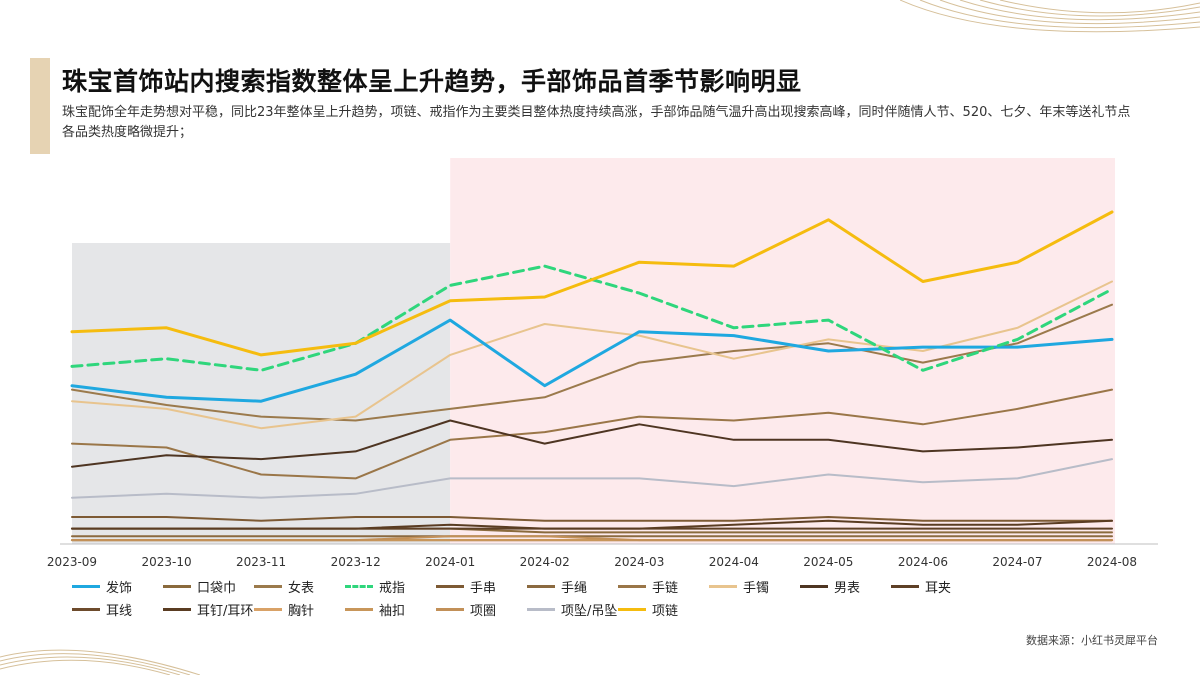 The image size is (1200, 675). What do you see at coordinates (466, 586) in the screenshot?
I see `legend-item: 手串` at bounding box center [466, 586].